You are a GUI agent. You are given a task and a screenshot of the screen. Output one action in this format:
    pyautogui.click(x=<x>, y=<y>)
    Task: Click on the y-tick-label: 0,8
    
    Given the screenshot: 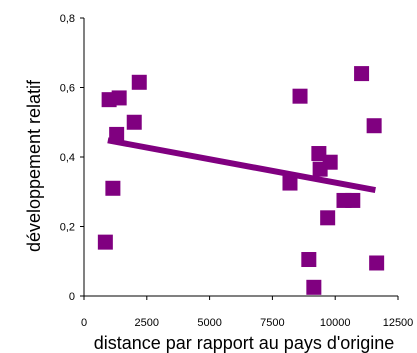 What is the action you would take?
    pyautogui.click(x=67, y=19)
    